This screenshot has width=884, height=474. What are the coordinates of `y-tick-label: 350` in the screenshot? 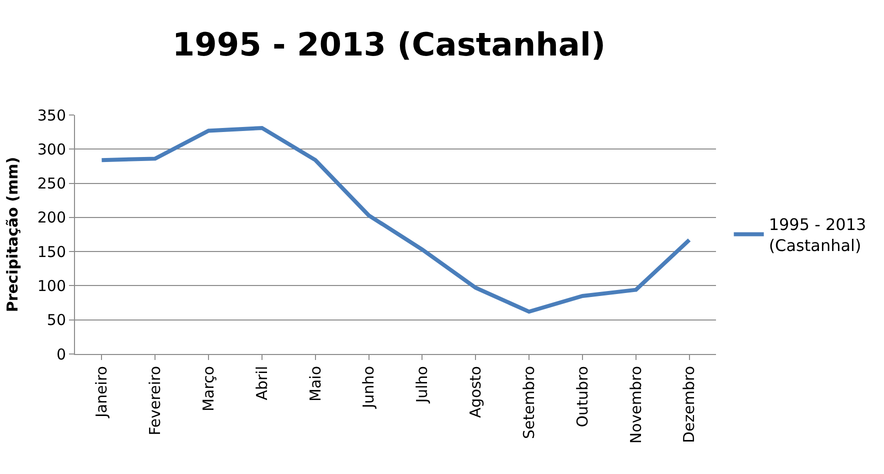 It's located at (51, 115).